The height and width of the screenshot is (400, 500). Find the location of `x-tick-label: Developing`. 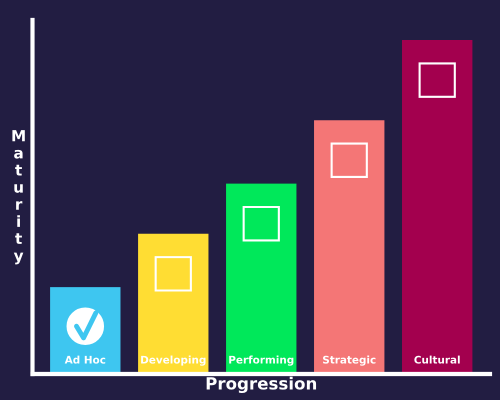

x-tick-label: Developing is located at coordinates (173, 361).